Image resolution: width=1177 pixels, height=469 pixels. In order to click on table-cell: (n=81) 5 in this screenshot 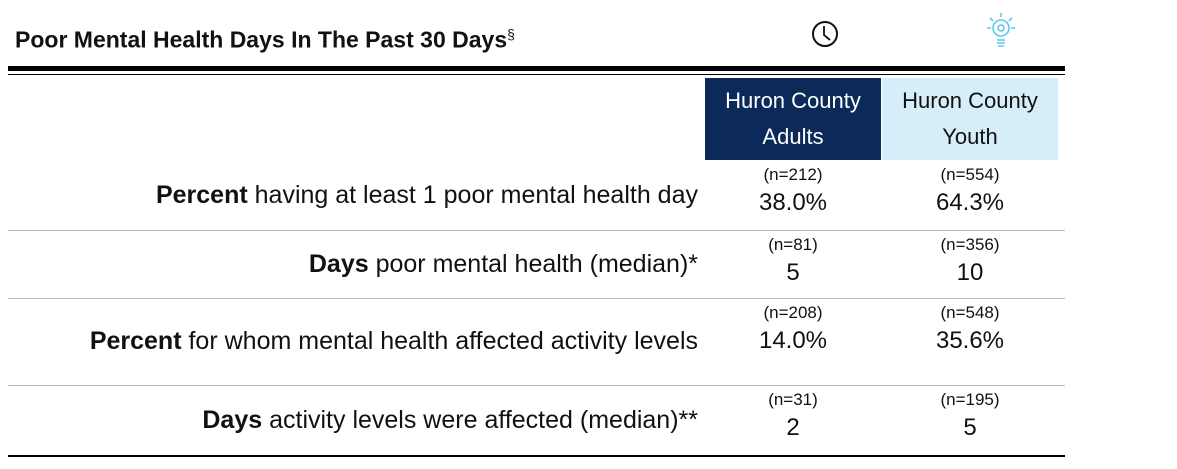, I will do `click(793, 262)`.